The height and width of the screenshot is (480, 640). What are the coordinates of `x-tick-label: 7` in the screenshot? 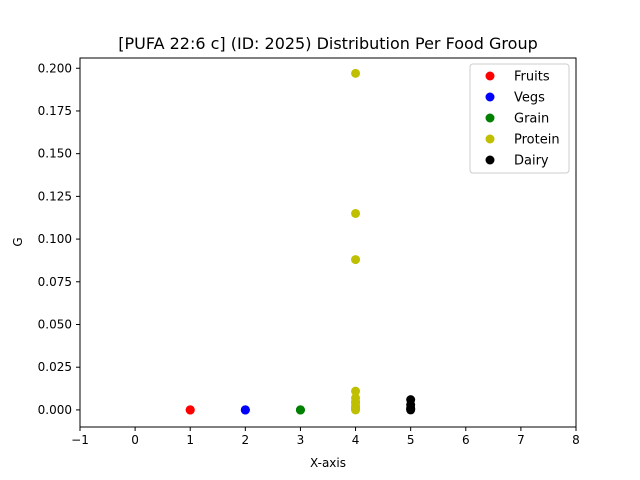 It's located at (521, 440).